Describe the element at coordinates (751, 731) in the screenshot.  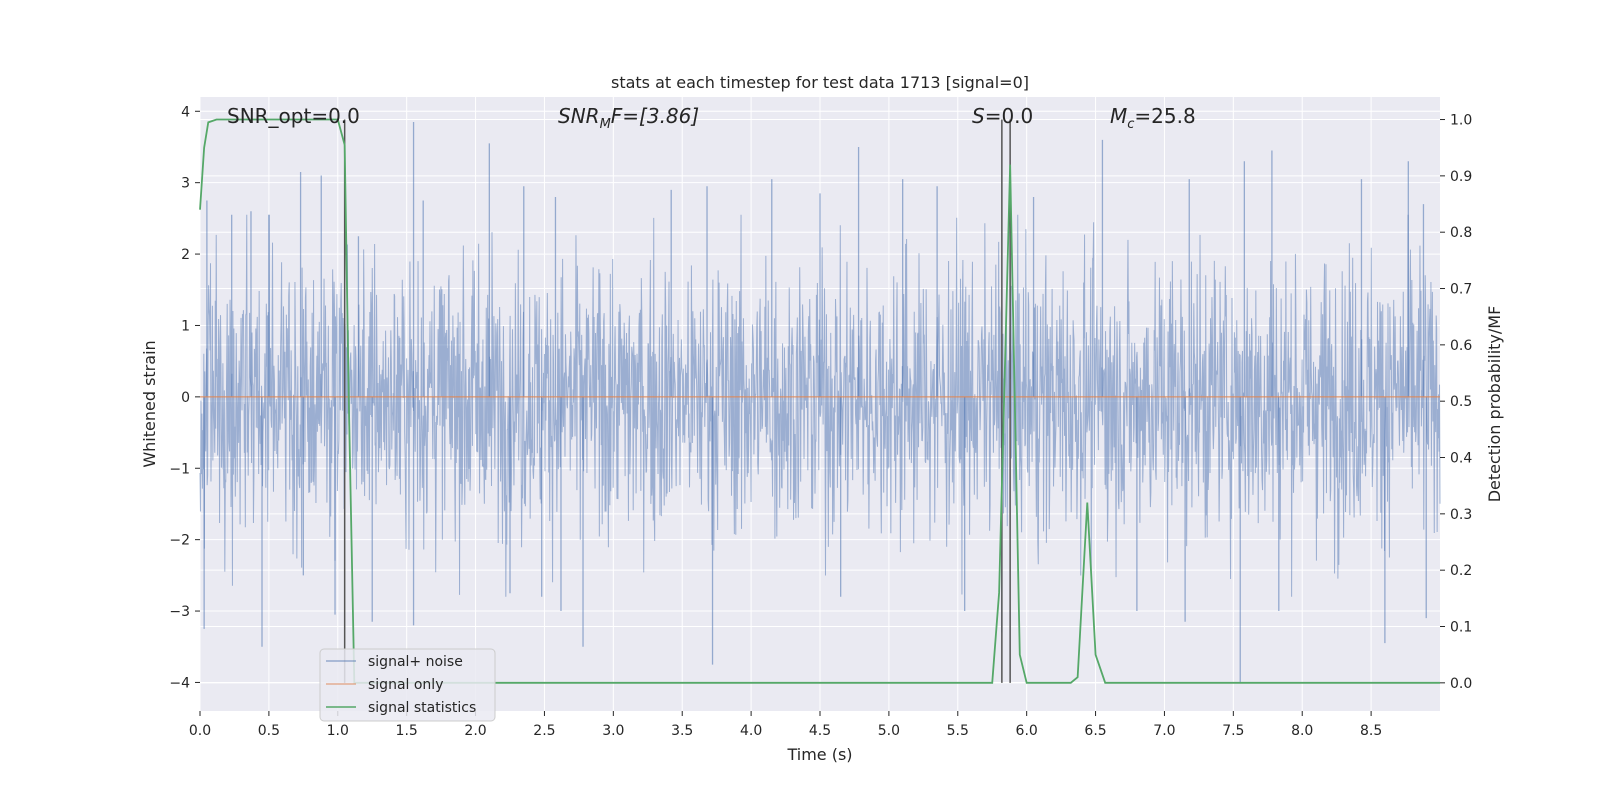
I see `x-tick-label: 4.0` at that location.